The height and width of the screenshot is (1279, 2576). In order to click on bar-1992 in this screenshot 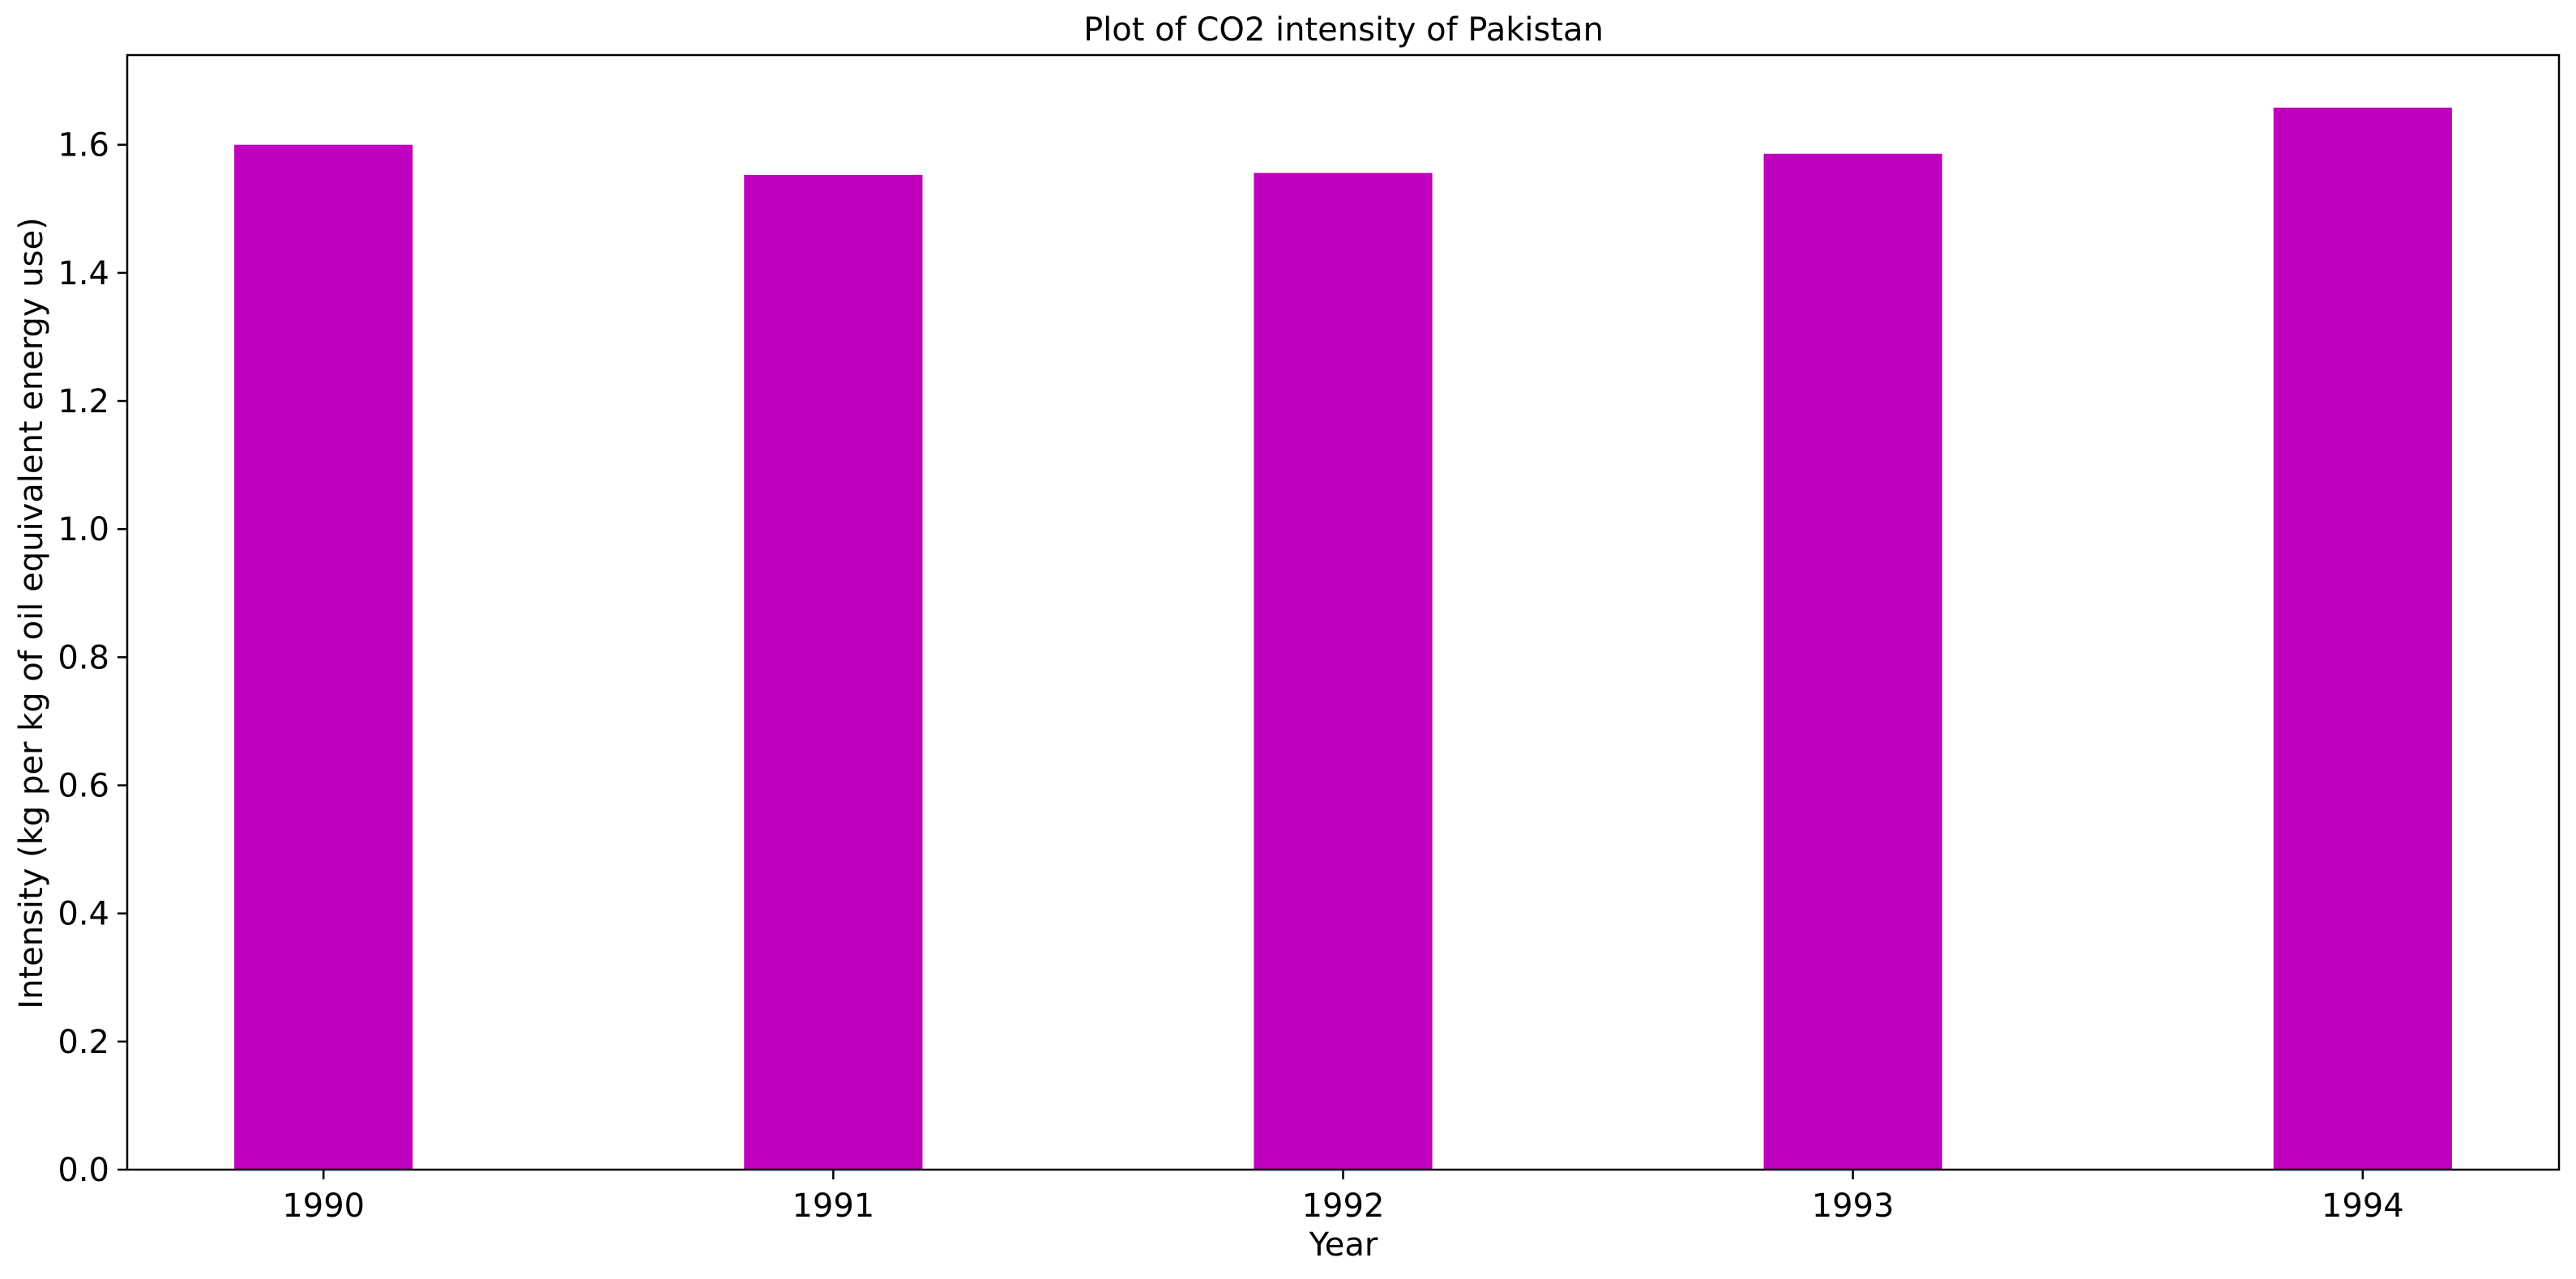, I will do `click(1343, 671)`.